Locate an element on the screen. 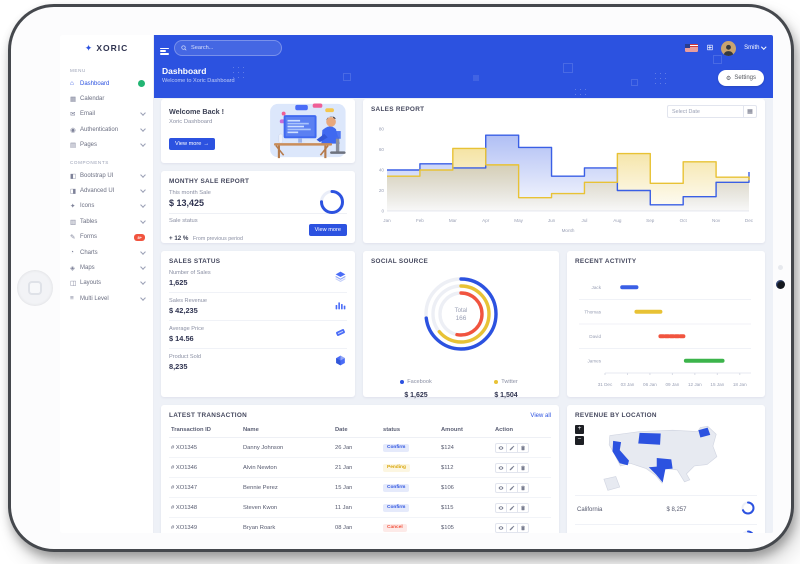  transaction-amount: $105 is located at coordinates (466, 525).